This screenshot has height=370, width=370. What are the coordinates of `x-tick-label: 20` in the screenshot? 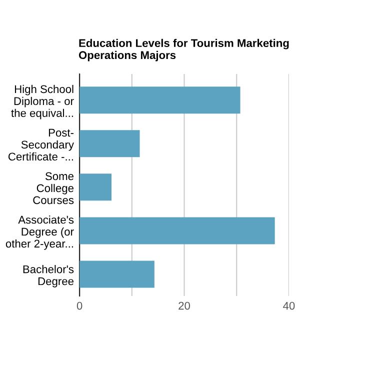 It's located at (184, 306).